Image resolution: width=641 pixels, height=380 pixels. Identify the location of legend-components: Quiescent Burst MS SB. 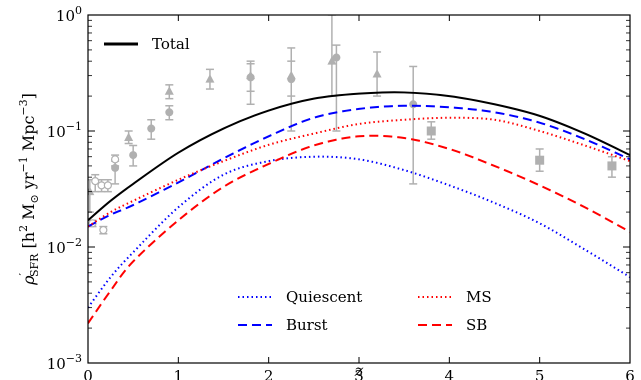
(365, 311).